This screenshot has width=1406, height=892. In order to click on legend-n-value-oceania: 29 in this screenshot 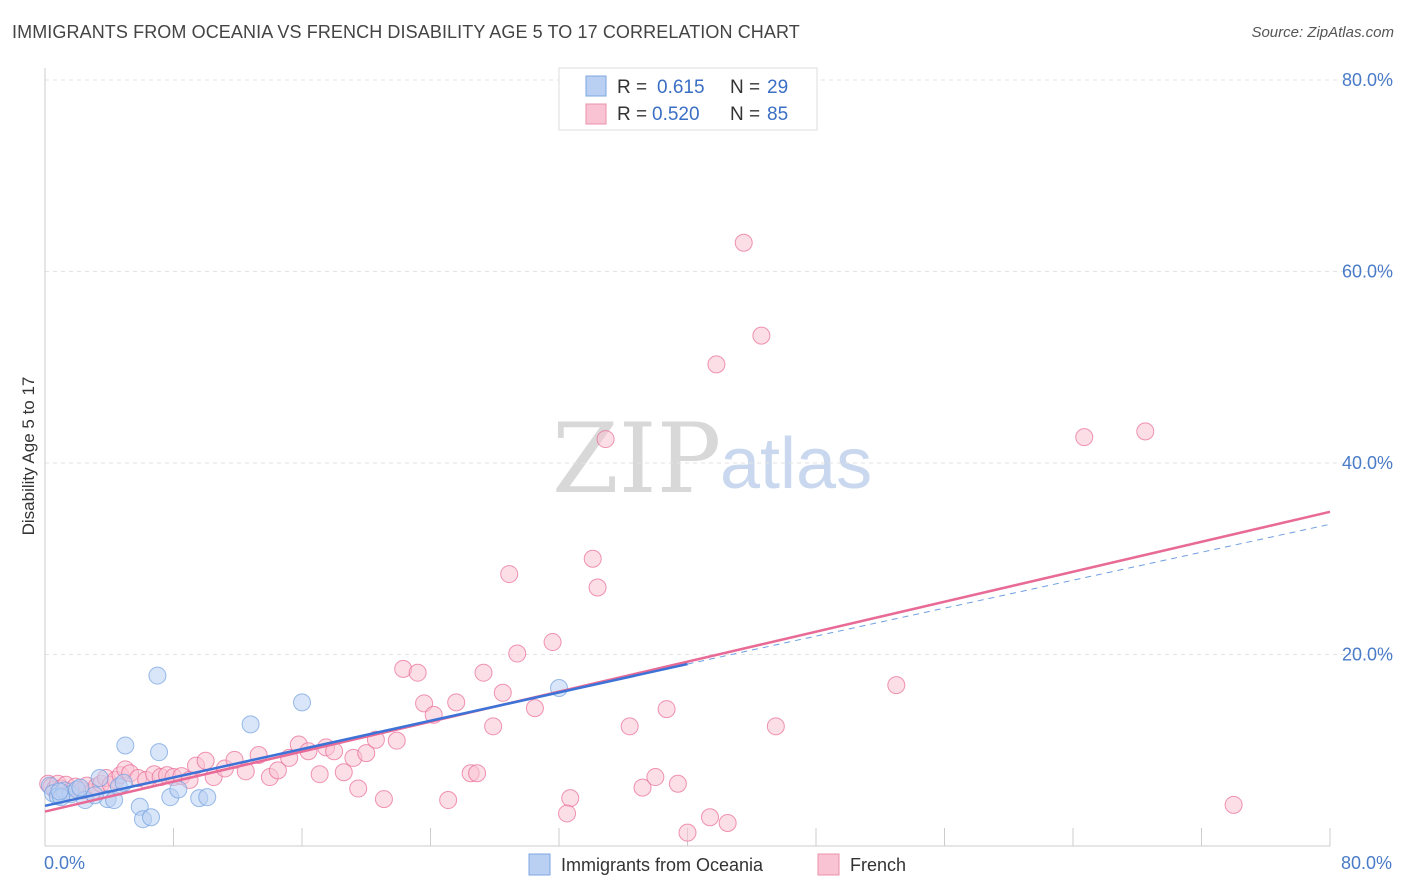, I will do `click(777, 87)`.